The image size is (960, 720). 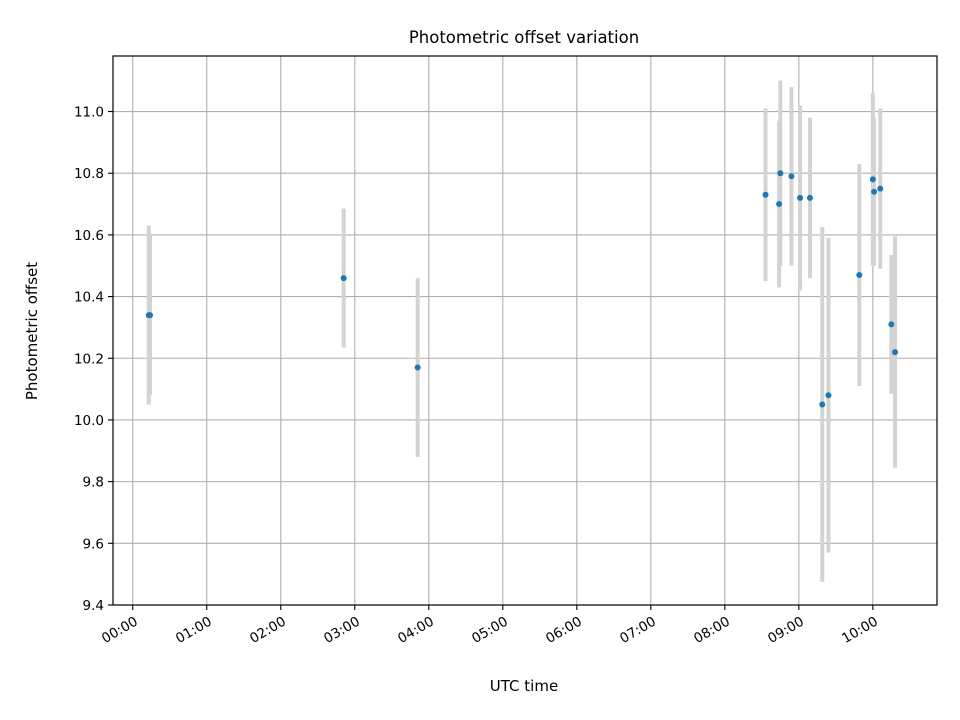 I want to click on x-tick-label: 09:00, so click(x=786, y=630).